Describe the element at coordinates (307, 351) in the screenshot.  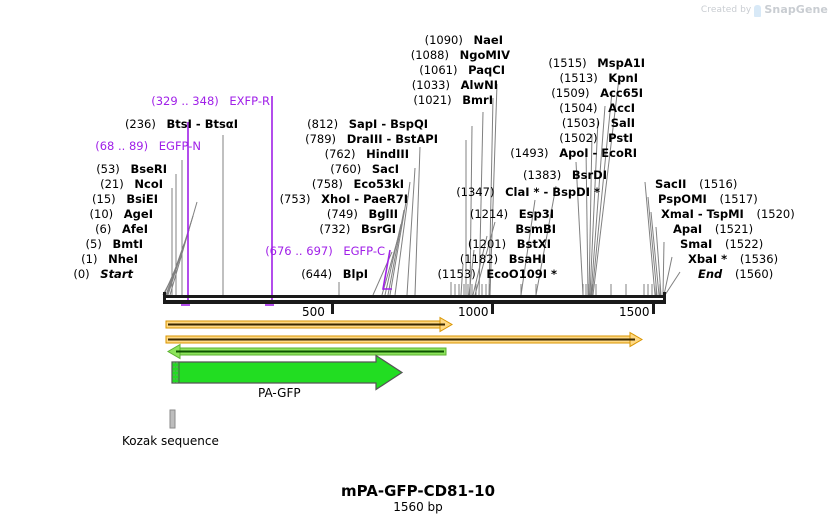
I see `orf-track-reverse` at that location.